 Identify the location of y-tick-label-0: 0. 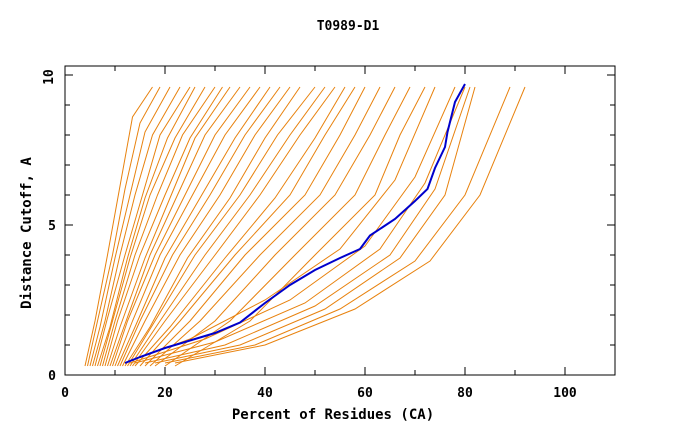
(52, 376).